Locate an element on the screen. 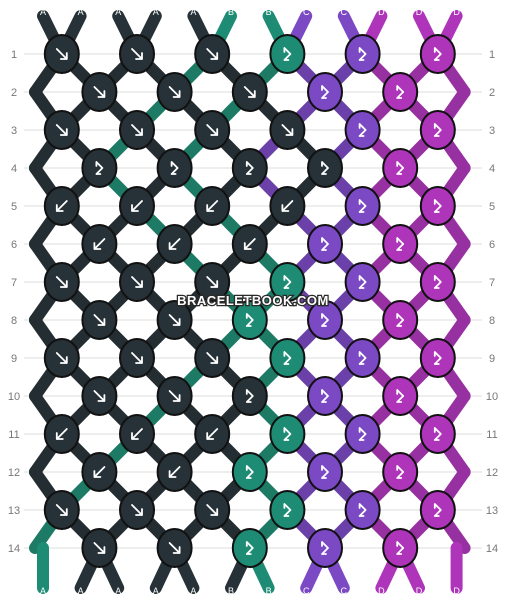 The width and height of the screenshot is (506, 604). top-string-label: D is located at coordinates (381, 12).